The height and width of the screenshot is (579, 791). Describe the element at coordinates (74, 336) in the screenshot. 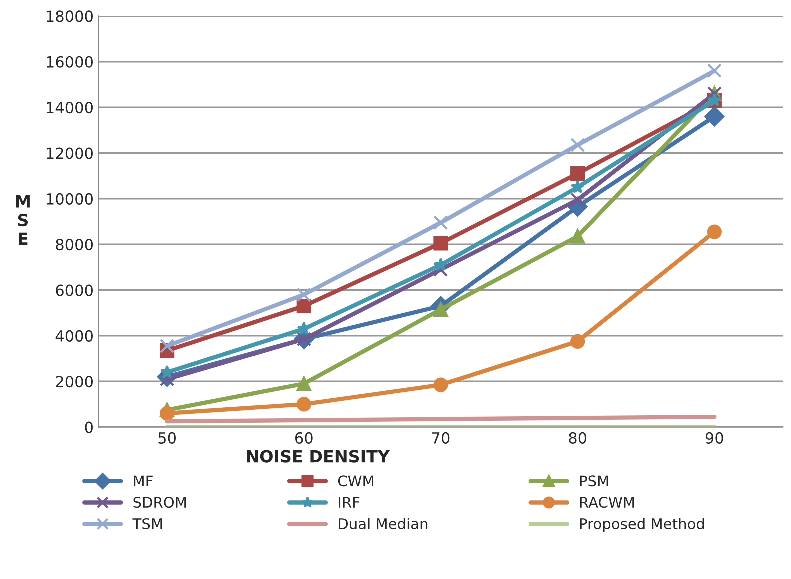

I see `y-tick-label: 4000` at that location.